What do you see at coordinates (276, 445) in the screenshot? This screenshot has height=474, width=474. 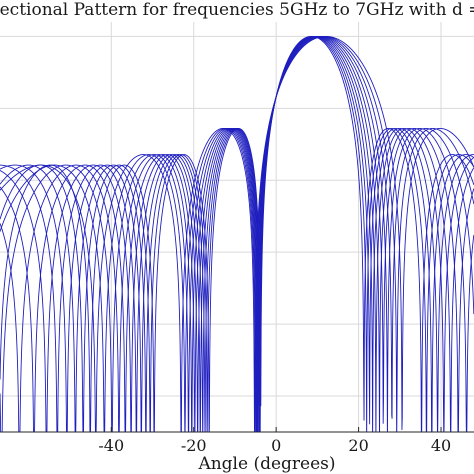 I see `x-tick-label: 0` at bounding box center [276, 445].